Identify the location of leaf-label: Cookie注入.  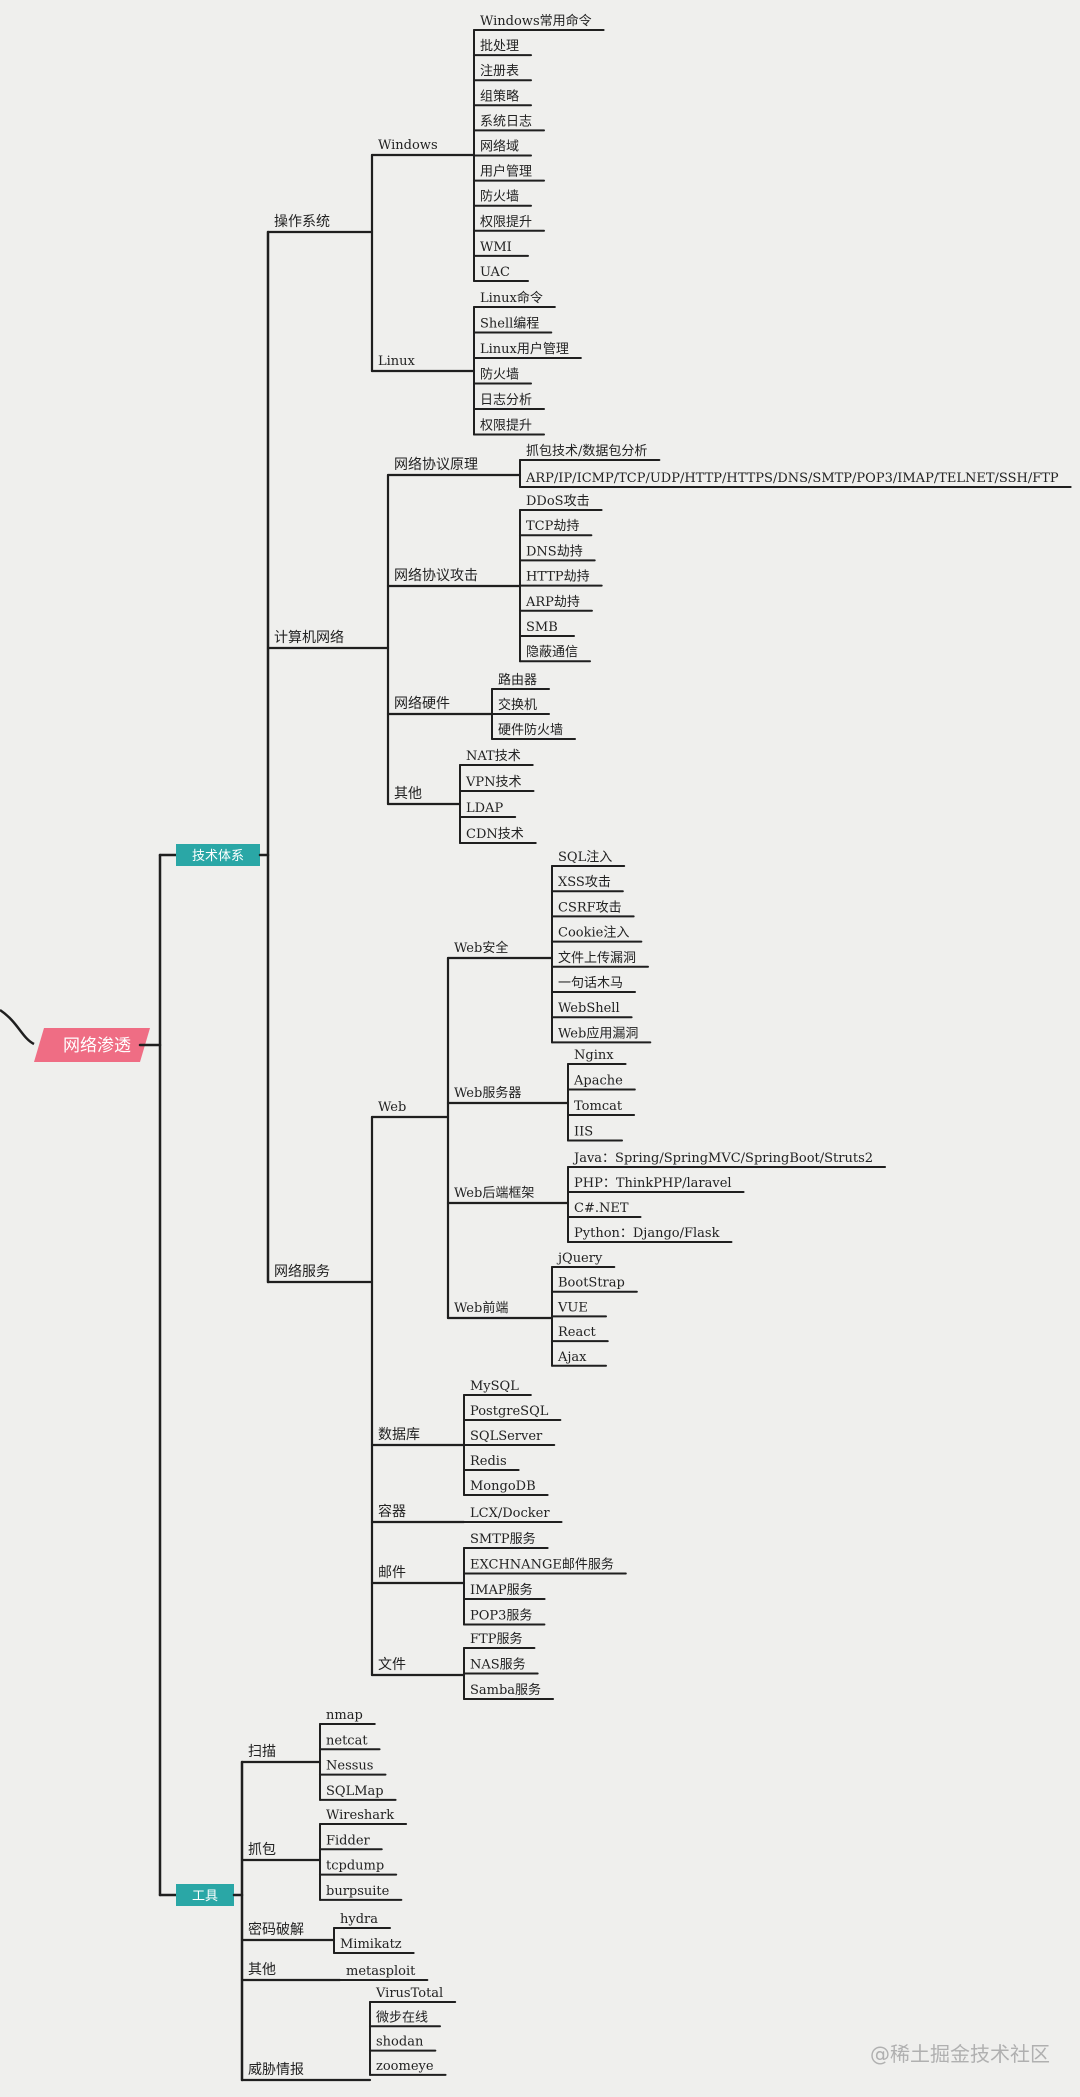
(593, 933).